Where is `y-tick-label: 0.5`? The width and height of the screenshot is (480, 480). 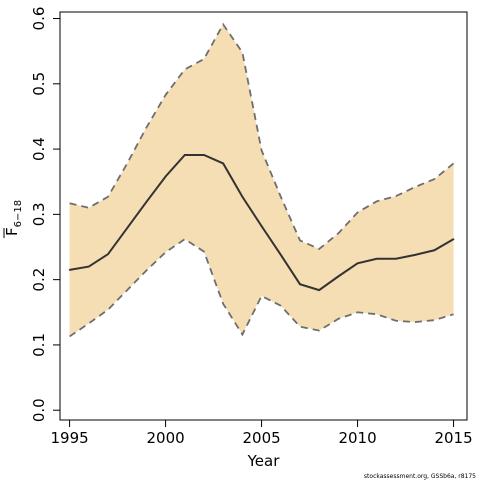
y-tick-label: 0.5 is located at coordinates (39, 84).